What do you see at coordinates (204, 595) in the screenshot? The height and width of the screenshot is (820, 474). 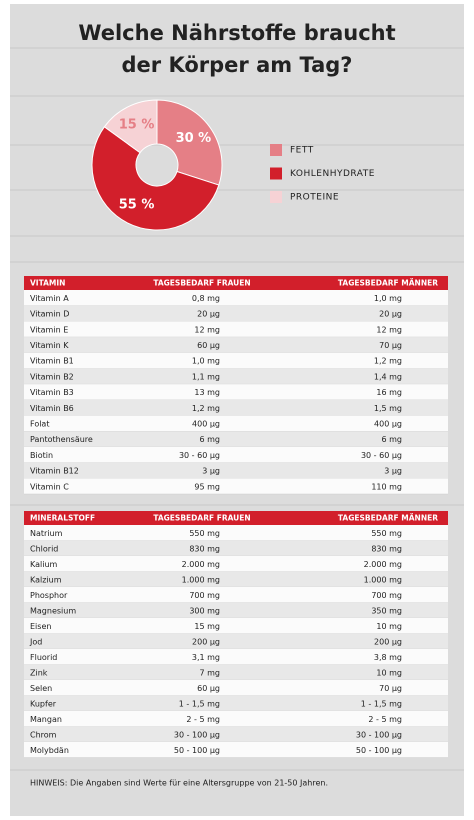 I see `table-cell: 700 mg` at bounding box center [204, 595].